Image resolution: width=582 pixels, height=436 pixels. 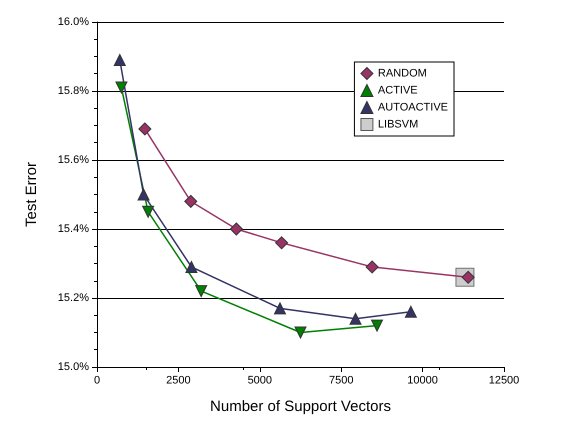 What do you see at coordinates (300, 406) in the screenshot?
I see `x-axis-title: Number of Support Vectors` at bounding box center [300, 406].